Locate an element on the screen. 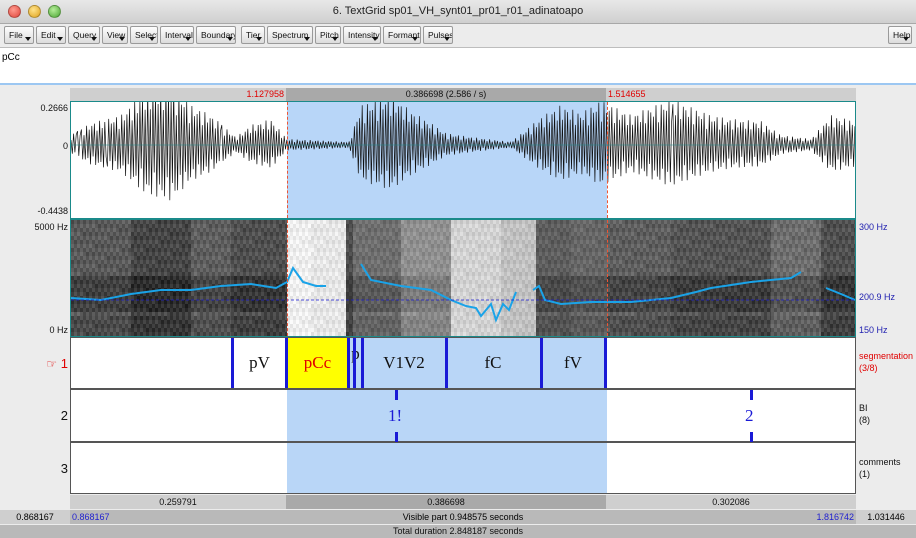 Image resolution: width=916 pixels, height=538 pixels. menu-formant: Formant is located at coordinates (402, 35).